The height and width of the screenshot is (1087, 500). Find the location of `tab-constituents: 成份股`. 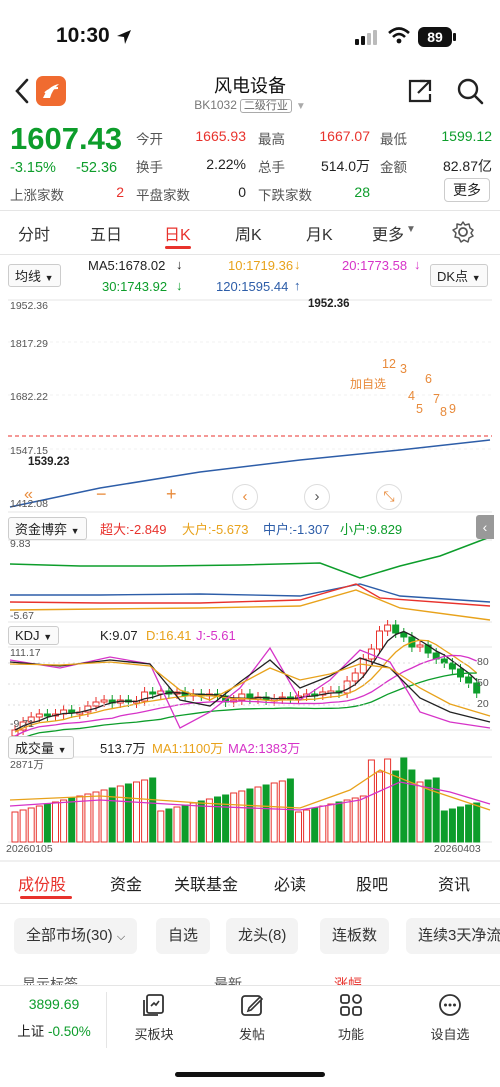

tab-constituents: 成份股 is located at coordinates (42, 885).